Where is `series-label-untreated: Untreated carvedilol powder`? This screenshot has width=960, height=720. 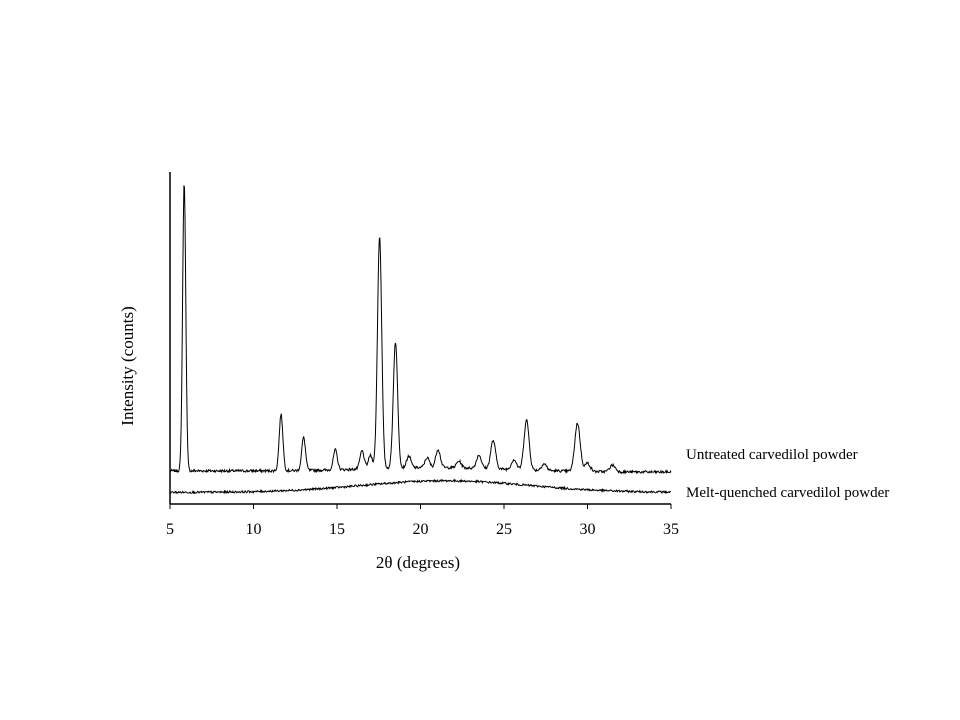
series-label-untreated: Untreated carvedilol powder is located at coordinates (772, 455).